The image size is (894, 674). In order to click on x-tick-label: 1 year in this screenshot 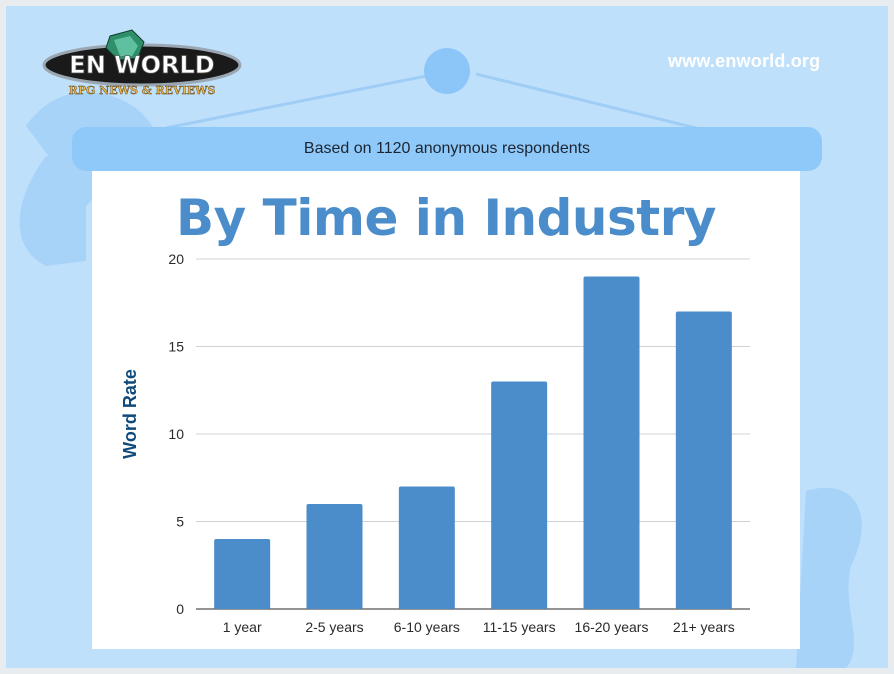, I will do `click(242, 627)`.